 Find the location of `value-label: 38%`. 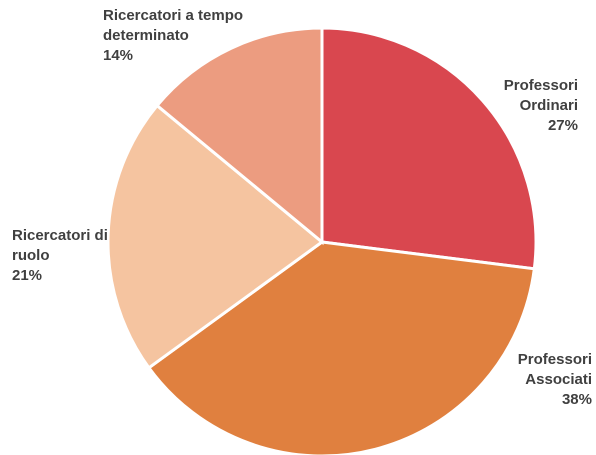

value-label: 38% is located at coordinates (576, 399).